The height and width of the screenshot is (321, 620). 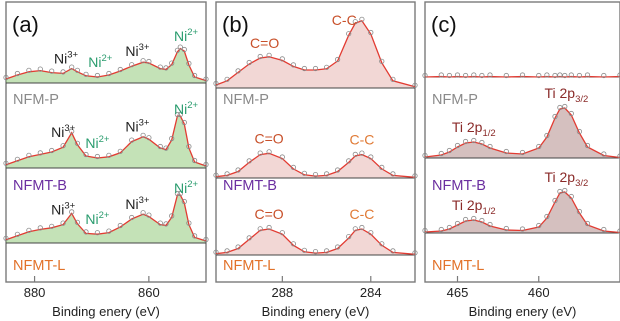 I want to click on fit-line, so click(x=522, y=212).